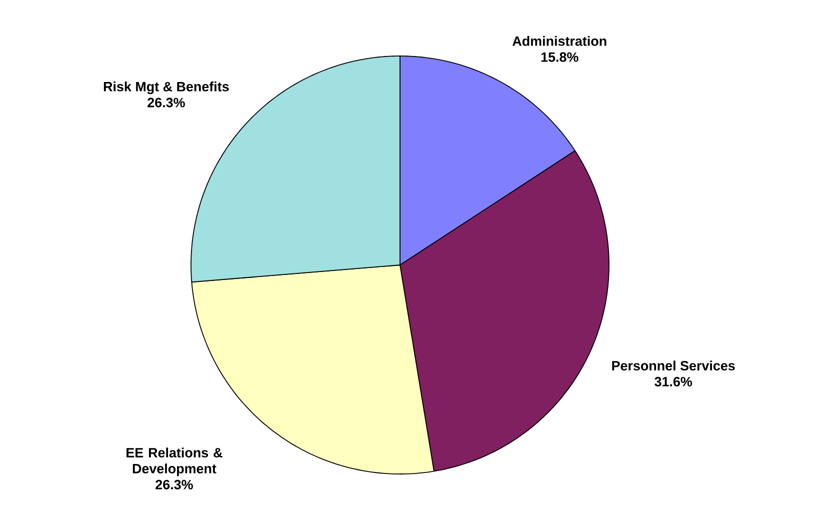  What do you see at coordinates (673, 381) in the screenshot?
I see `data-label: 31.6%` at bounding box center [673, 381].